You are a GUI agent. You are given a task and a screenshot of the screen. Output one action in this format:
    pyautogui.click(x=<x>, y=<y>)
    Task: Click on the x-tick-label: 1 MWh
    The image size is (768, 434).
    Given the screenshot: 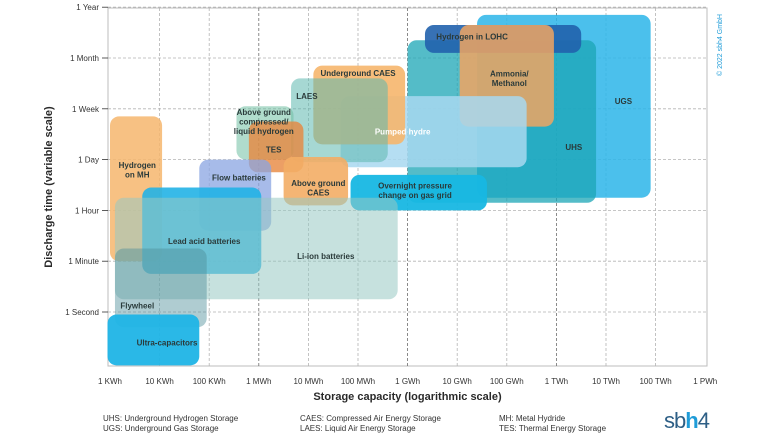 What is the action you would take?
    pyautogui.click(x=258, y=381)
    